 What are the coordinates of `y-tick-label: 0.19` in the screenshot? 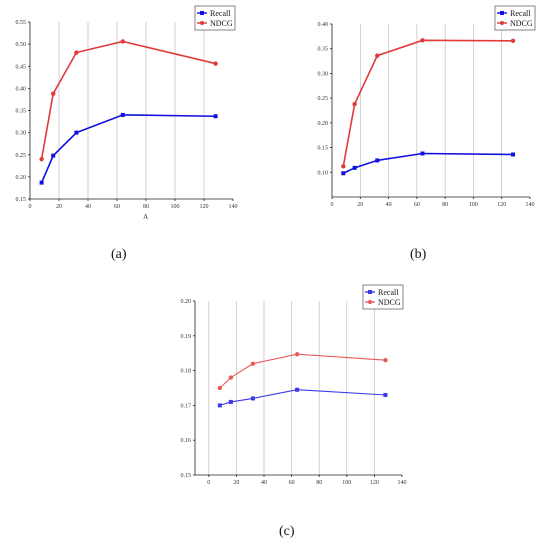 It's located at (186, 337).